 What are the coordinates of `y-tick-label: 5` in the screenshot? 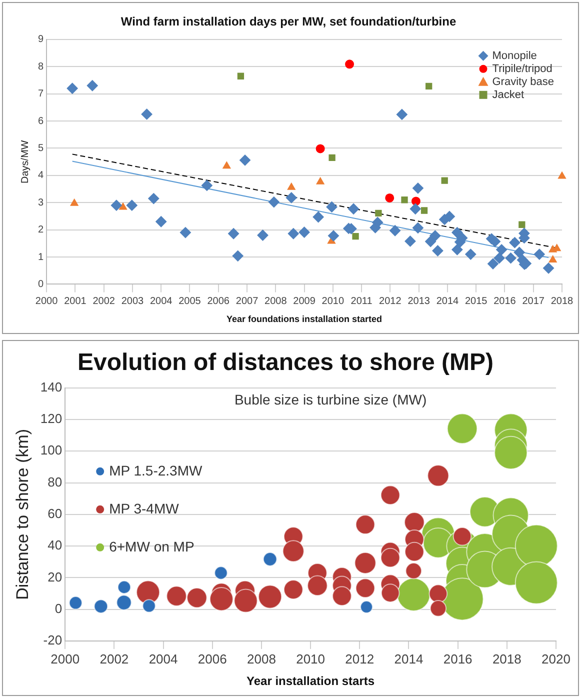 It's located at (41, 148).